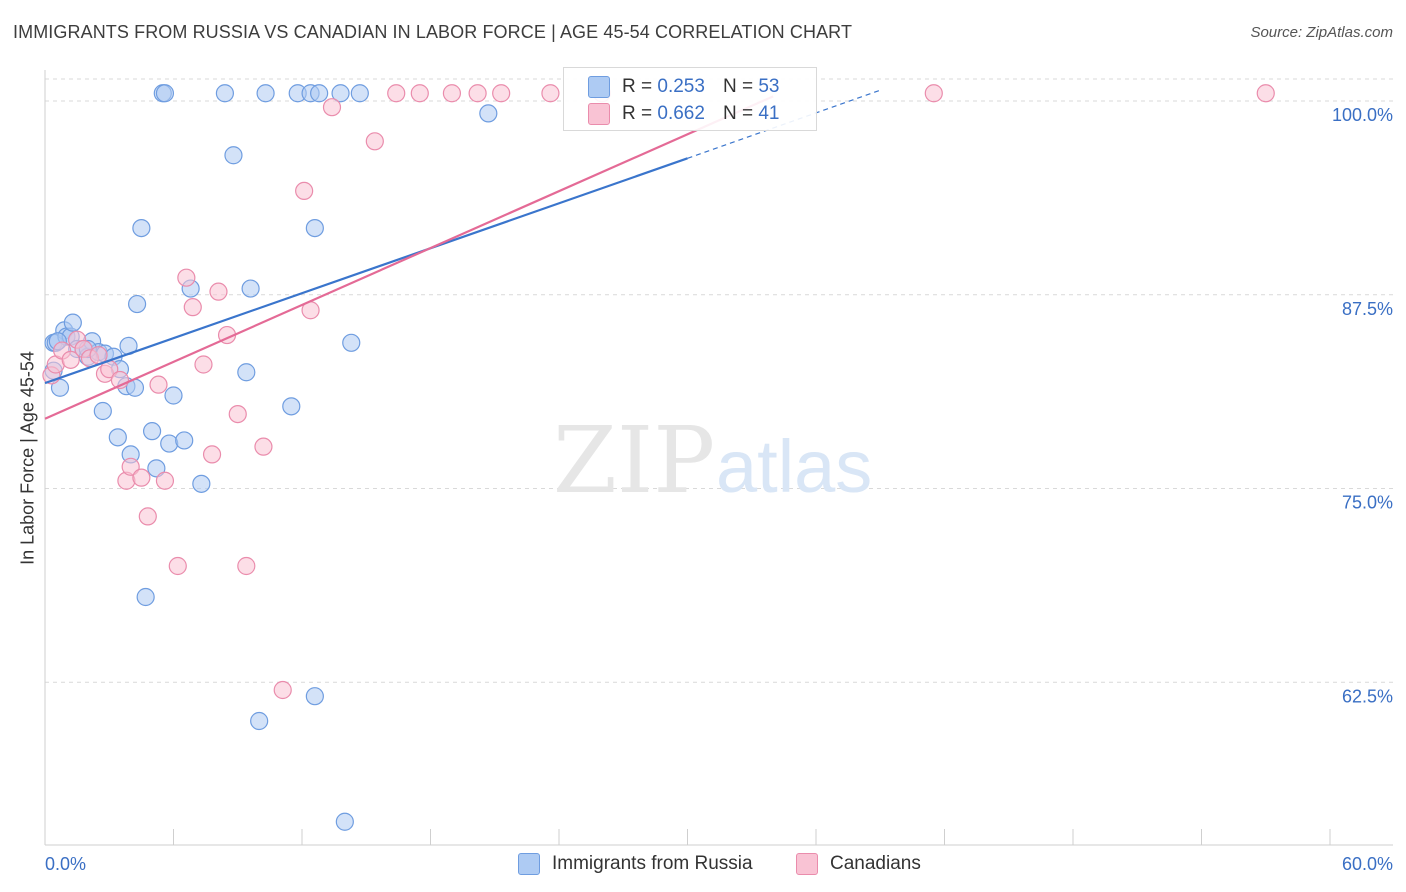  What do you see at coordinates (681, 86) in the screenshot?
I see `r-value-russia: 0.253` at bounding box center [681, 86].